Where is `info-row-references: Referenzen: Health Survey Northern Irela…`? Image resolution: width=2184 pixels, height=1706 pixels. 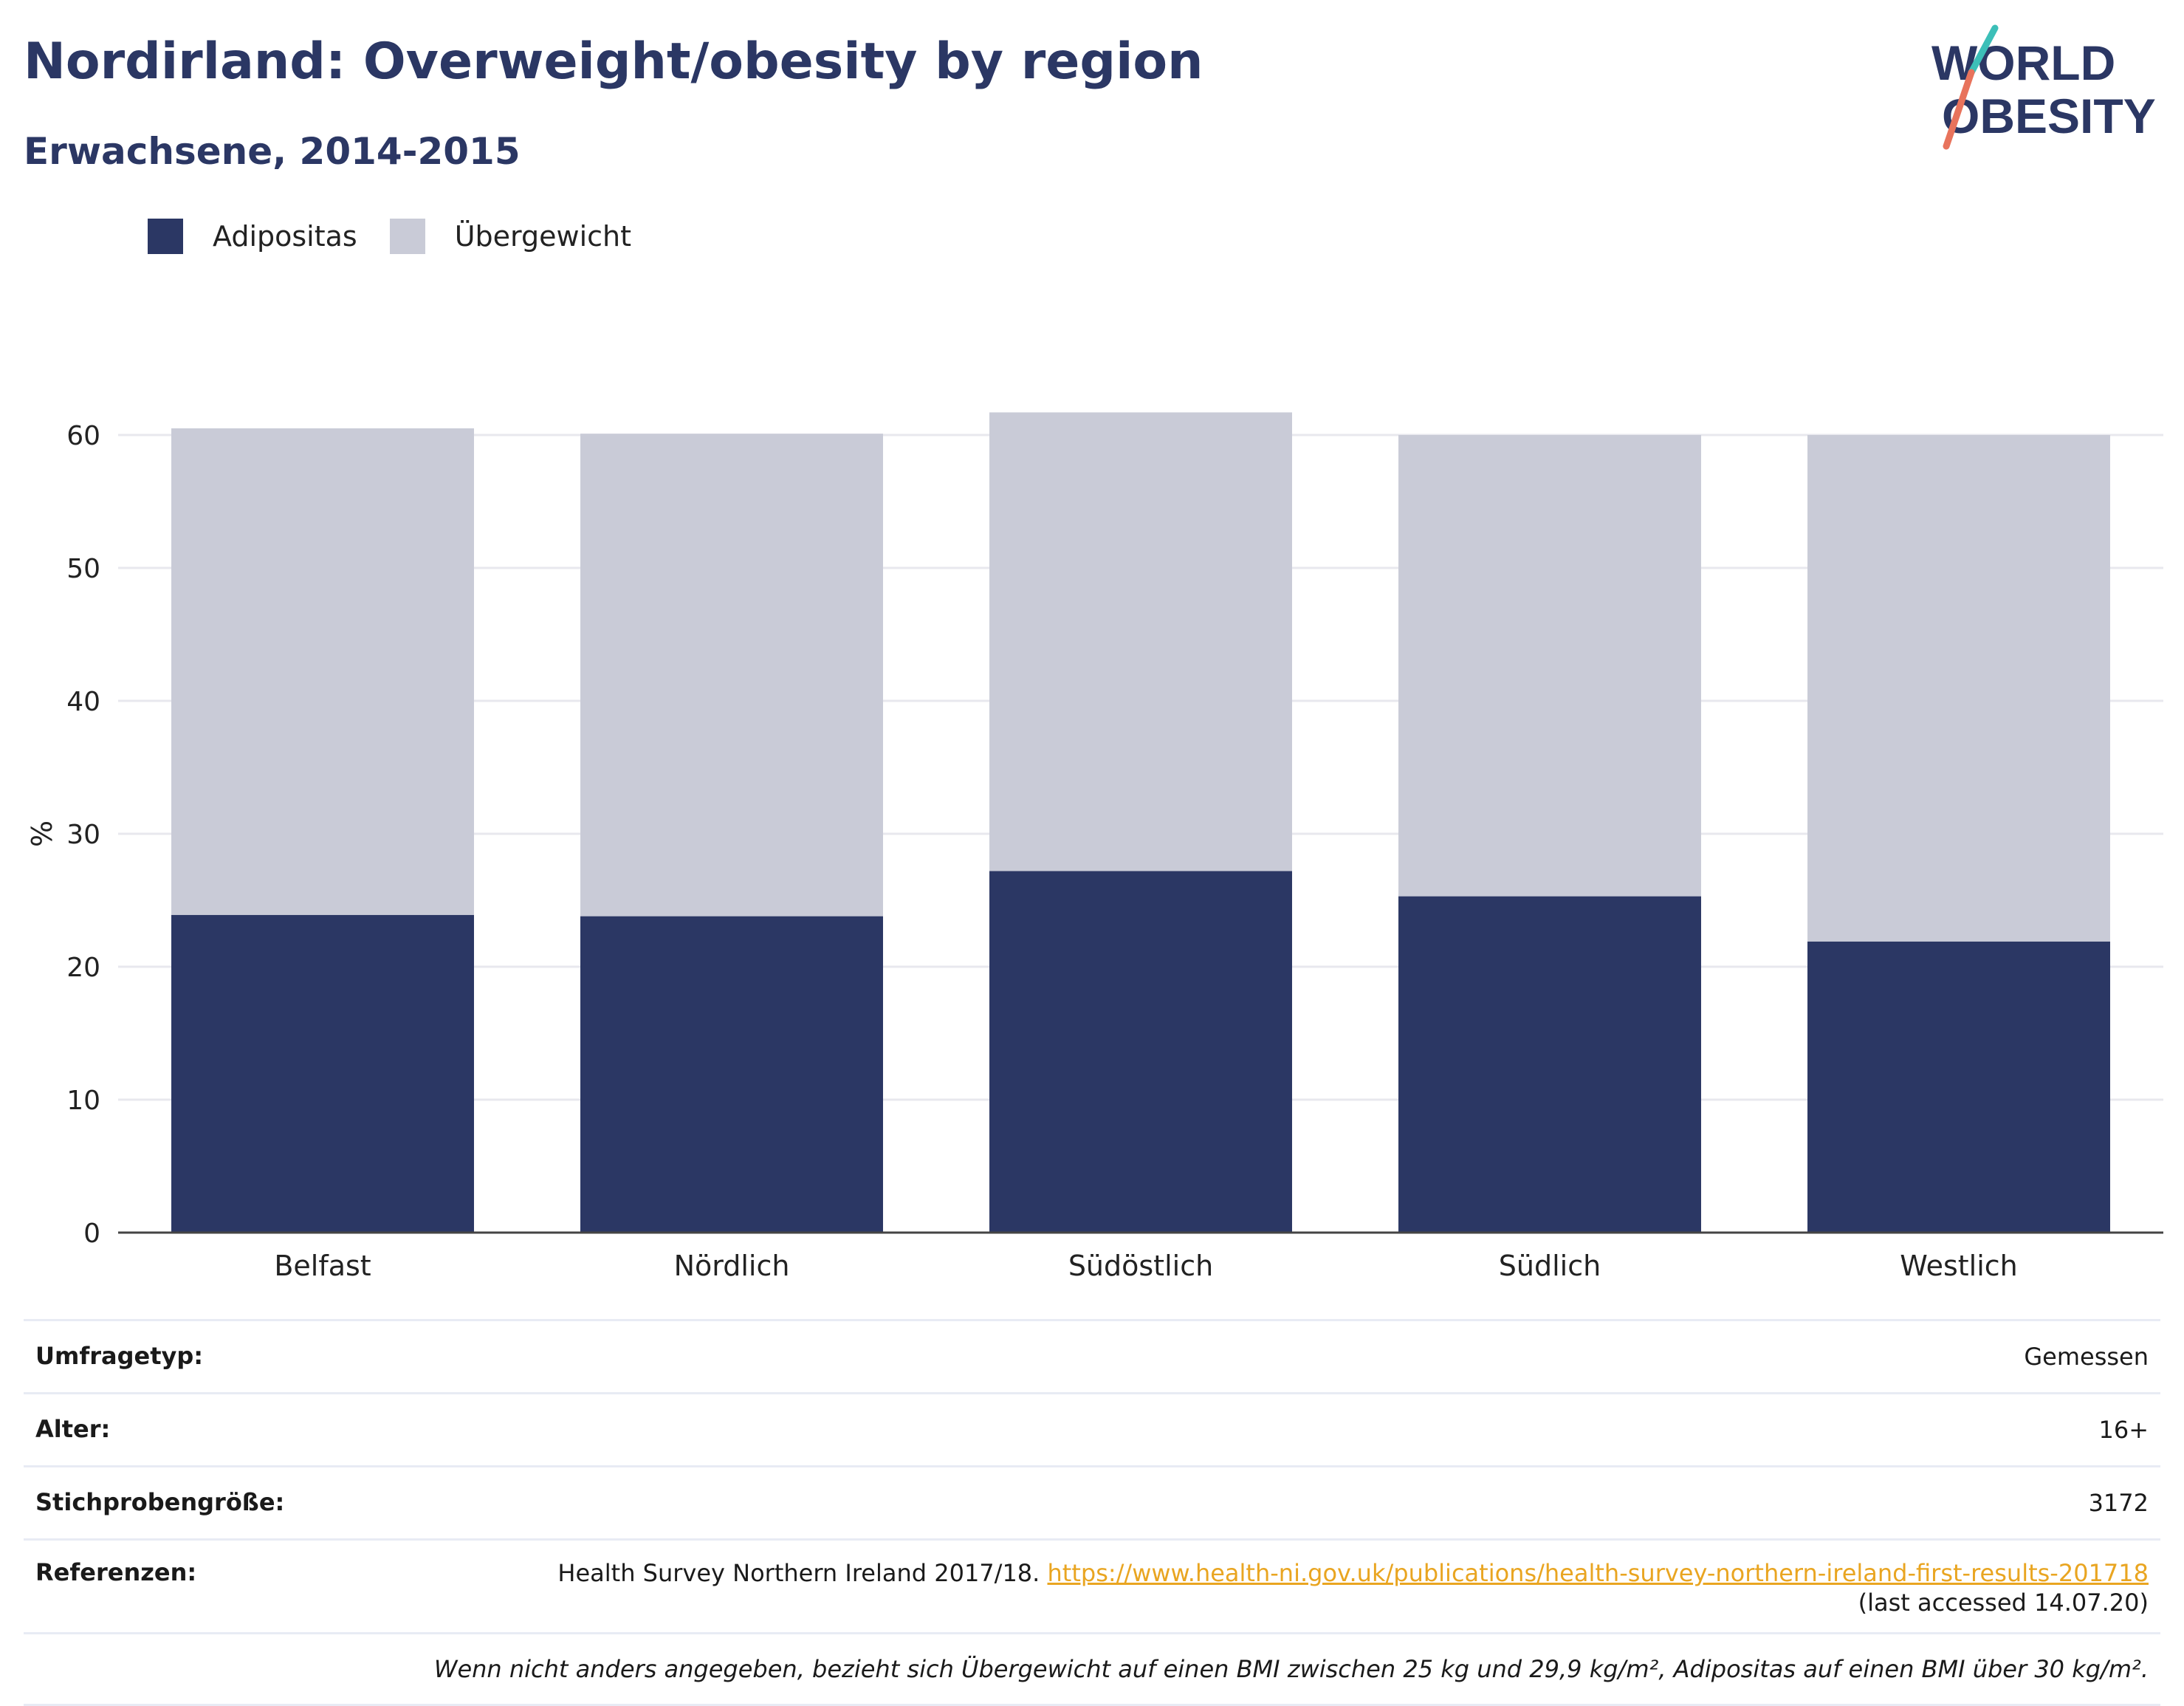
info-row-references: Referenzen: Health Survey Northern Irela… is located at coordinates (1092, 1585).